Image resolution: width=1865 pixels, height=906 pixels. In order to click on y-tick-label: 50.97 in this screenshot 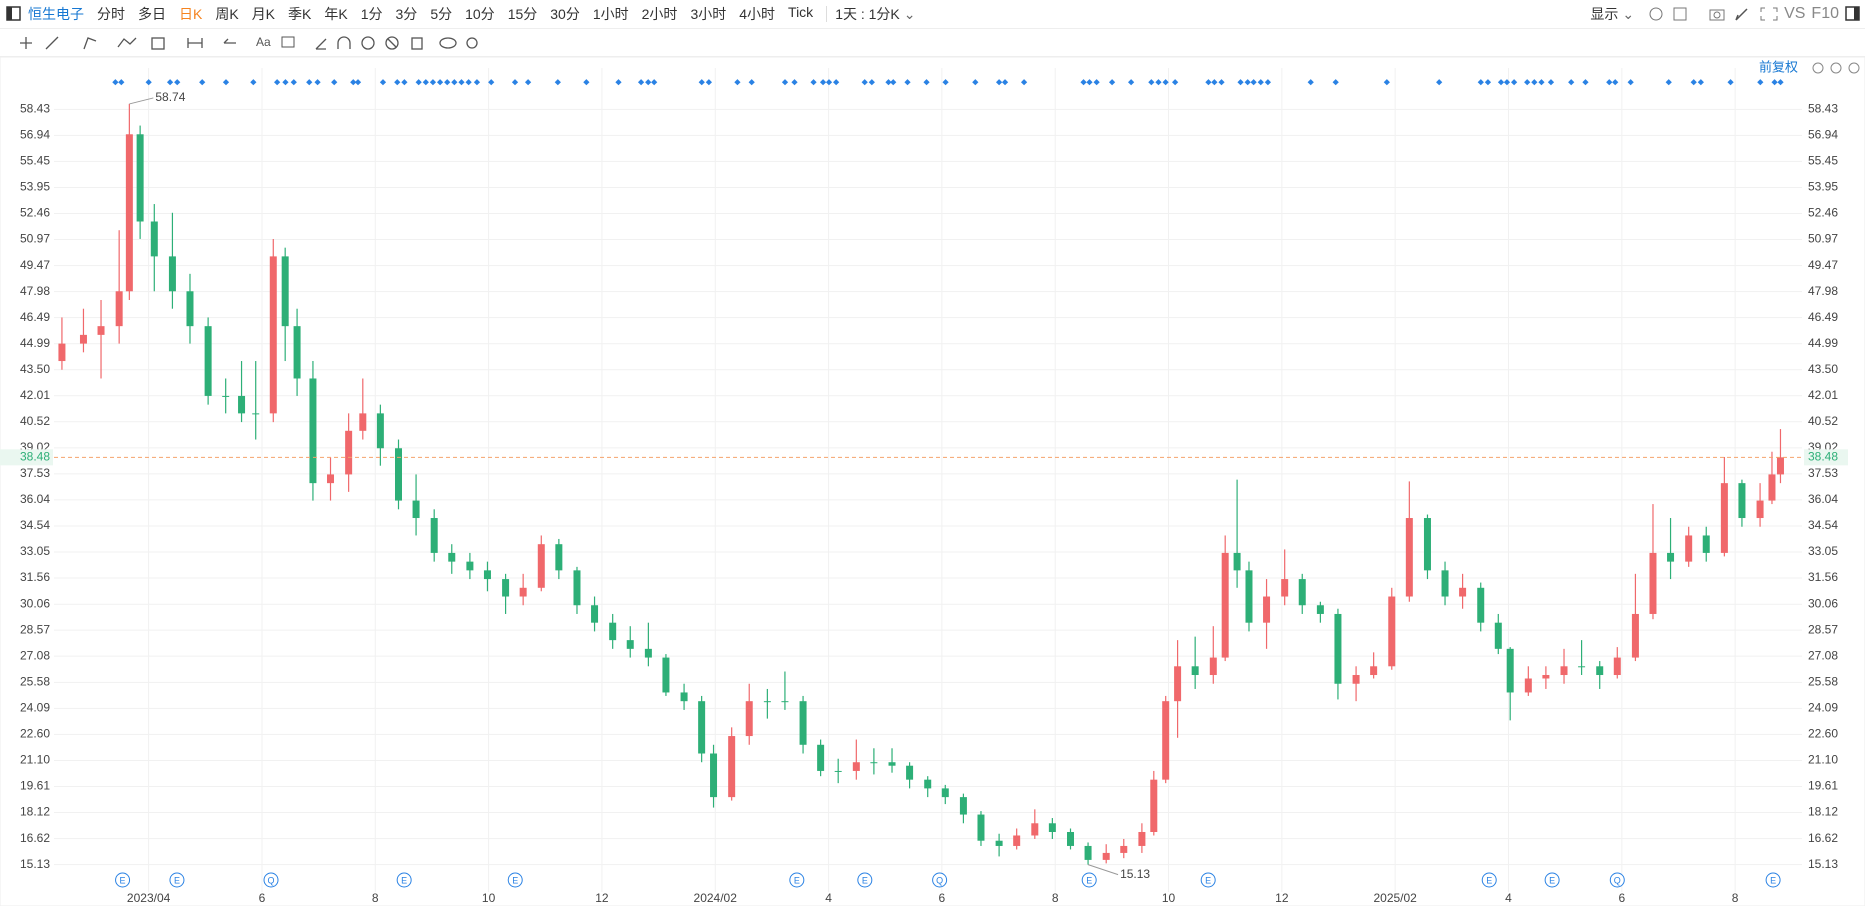, I will do `click(35, 239)`.